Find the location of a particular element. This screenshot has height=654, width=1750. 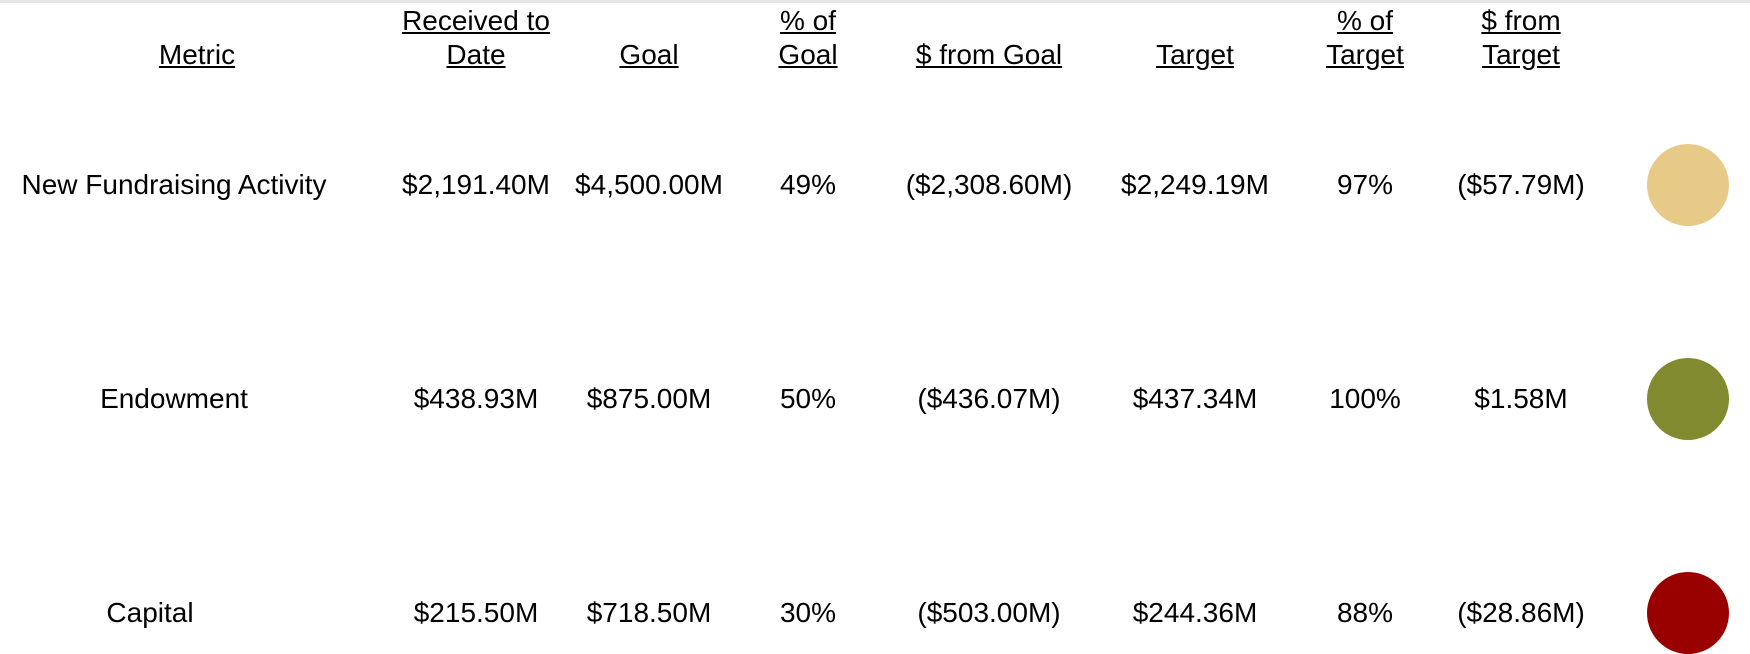

table-cell: $1.58M is located at coordinates (1521, 398).